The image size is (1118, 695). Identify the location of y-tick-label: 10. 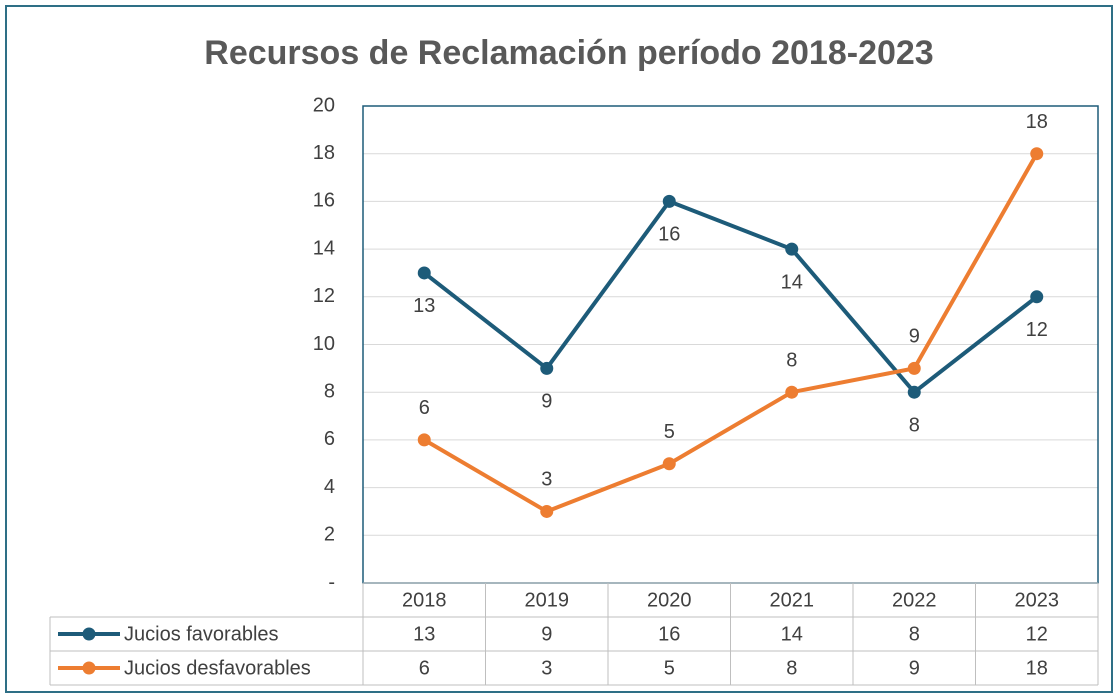
(324, 344).